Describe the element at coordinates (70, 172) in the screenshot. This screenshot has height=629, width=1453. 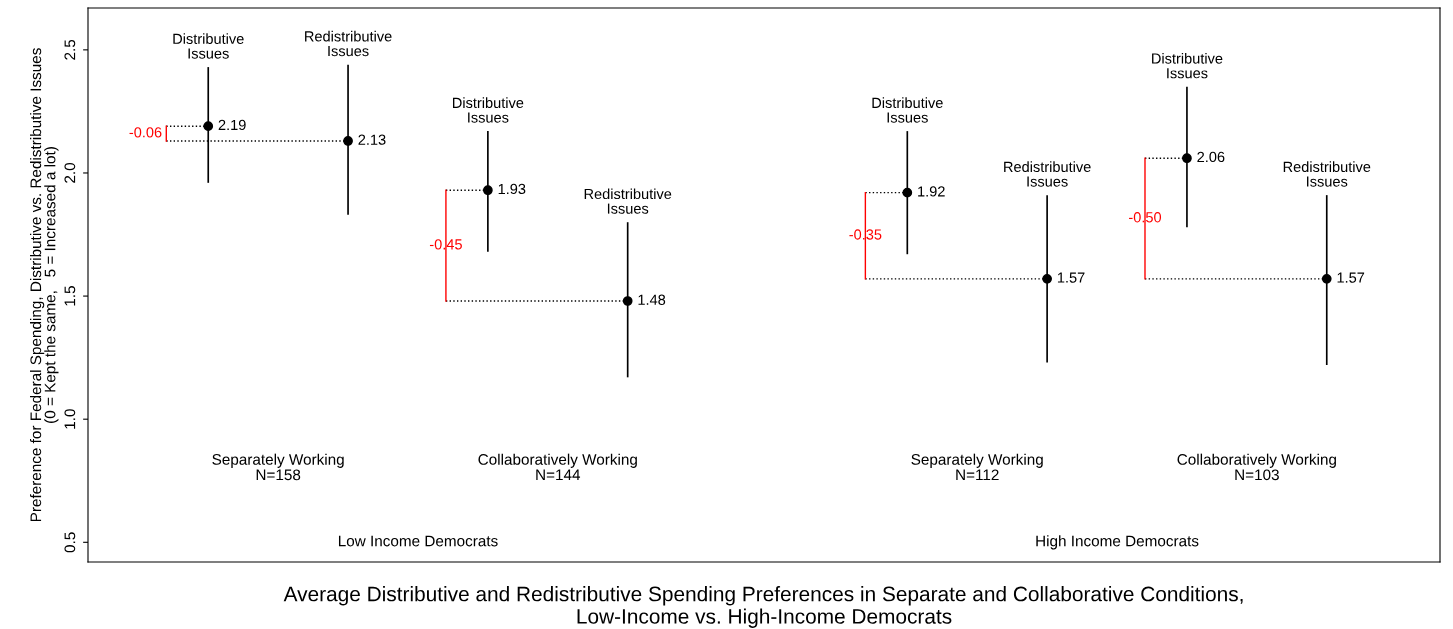
I see `y-tick-label: 2.0` at that location.